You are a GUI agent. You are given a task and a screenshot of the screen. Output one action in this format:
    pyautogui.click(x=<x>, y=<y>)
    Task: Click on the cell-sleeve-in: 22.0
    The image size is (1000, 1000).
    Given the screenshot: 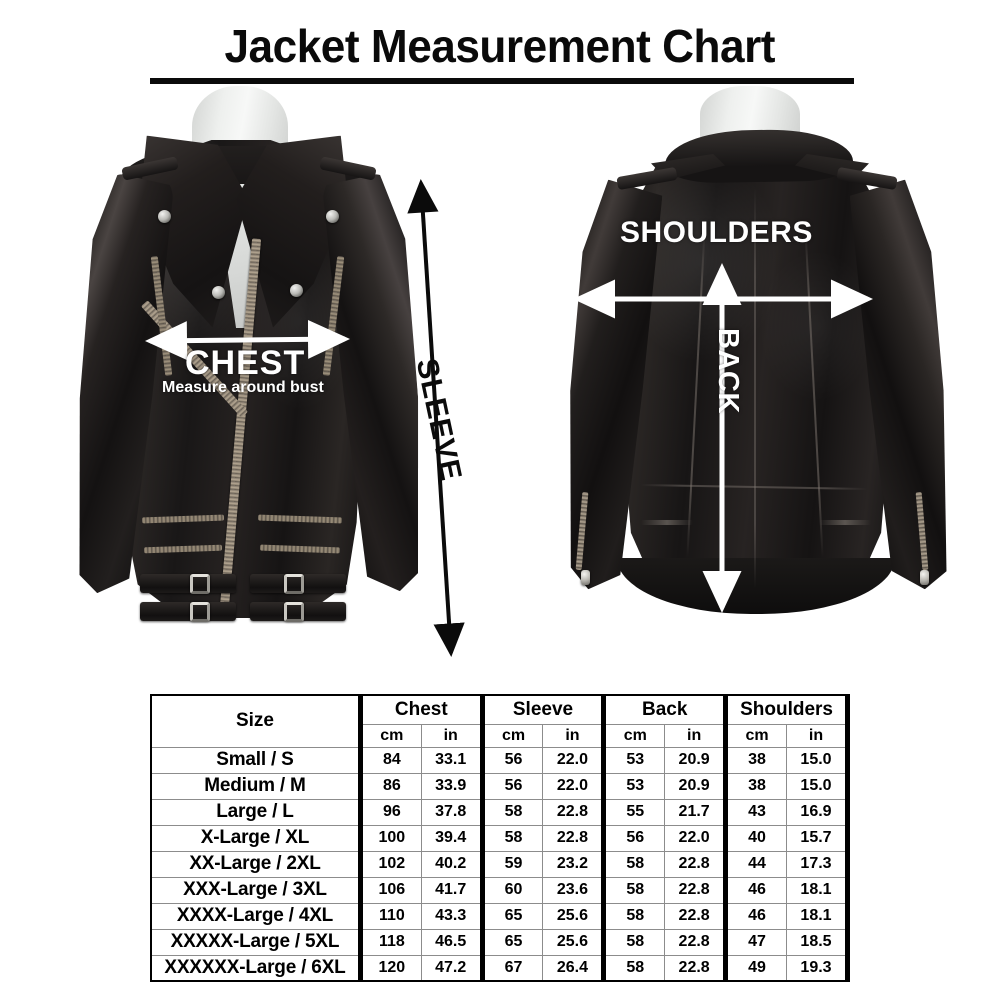 What is the action you would take?
    pyautogui.click(x=573, y=760)
    